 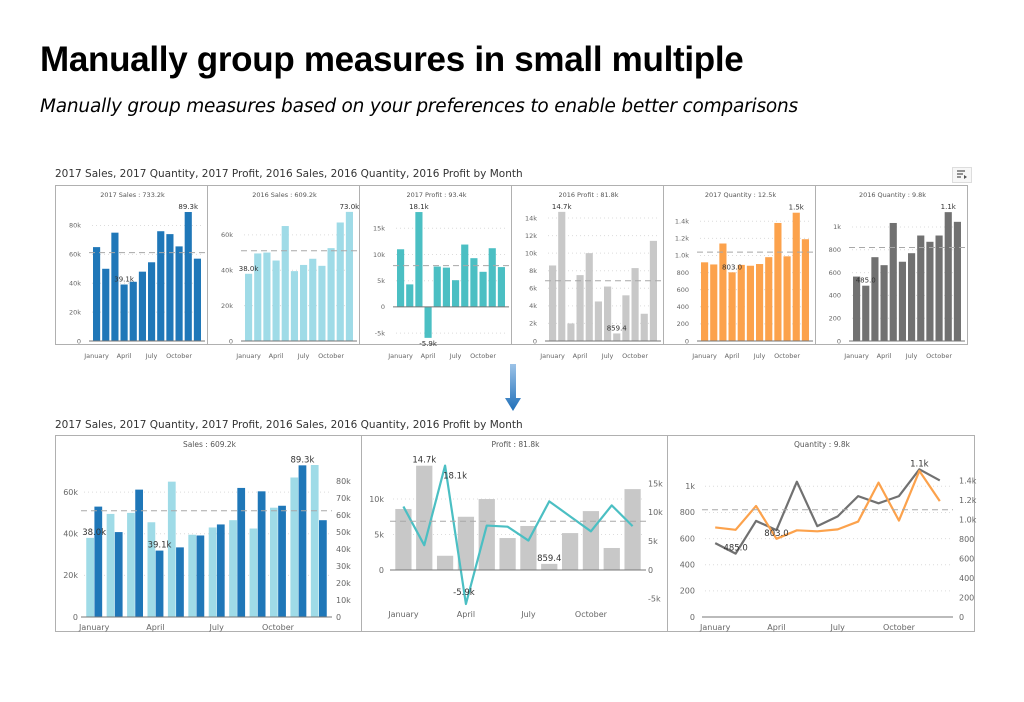 I want to click on y-tick-label: 20k, so click(x=70, y=575).